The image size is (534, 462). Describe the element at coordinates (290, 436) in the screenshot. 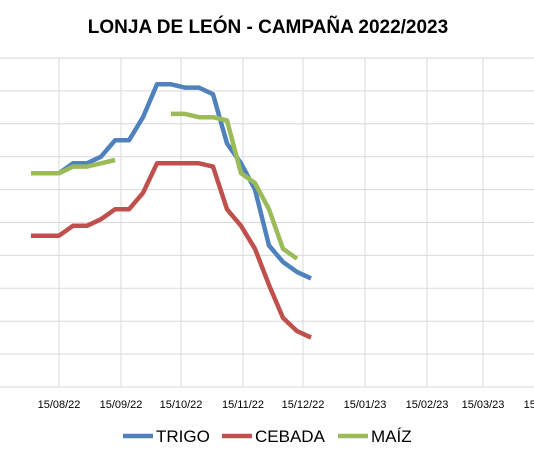

I see `legend-label: CEBADA` at that location.